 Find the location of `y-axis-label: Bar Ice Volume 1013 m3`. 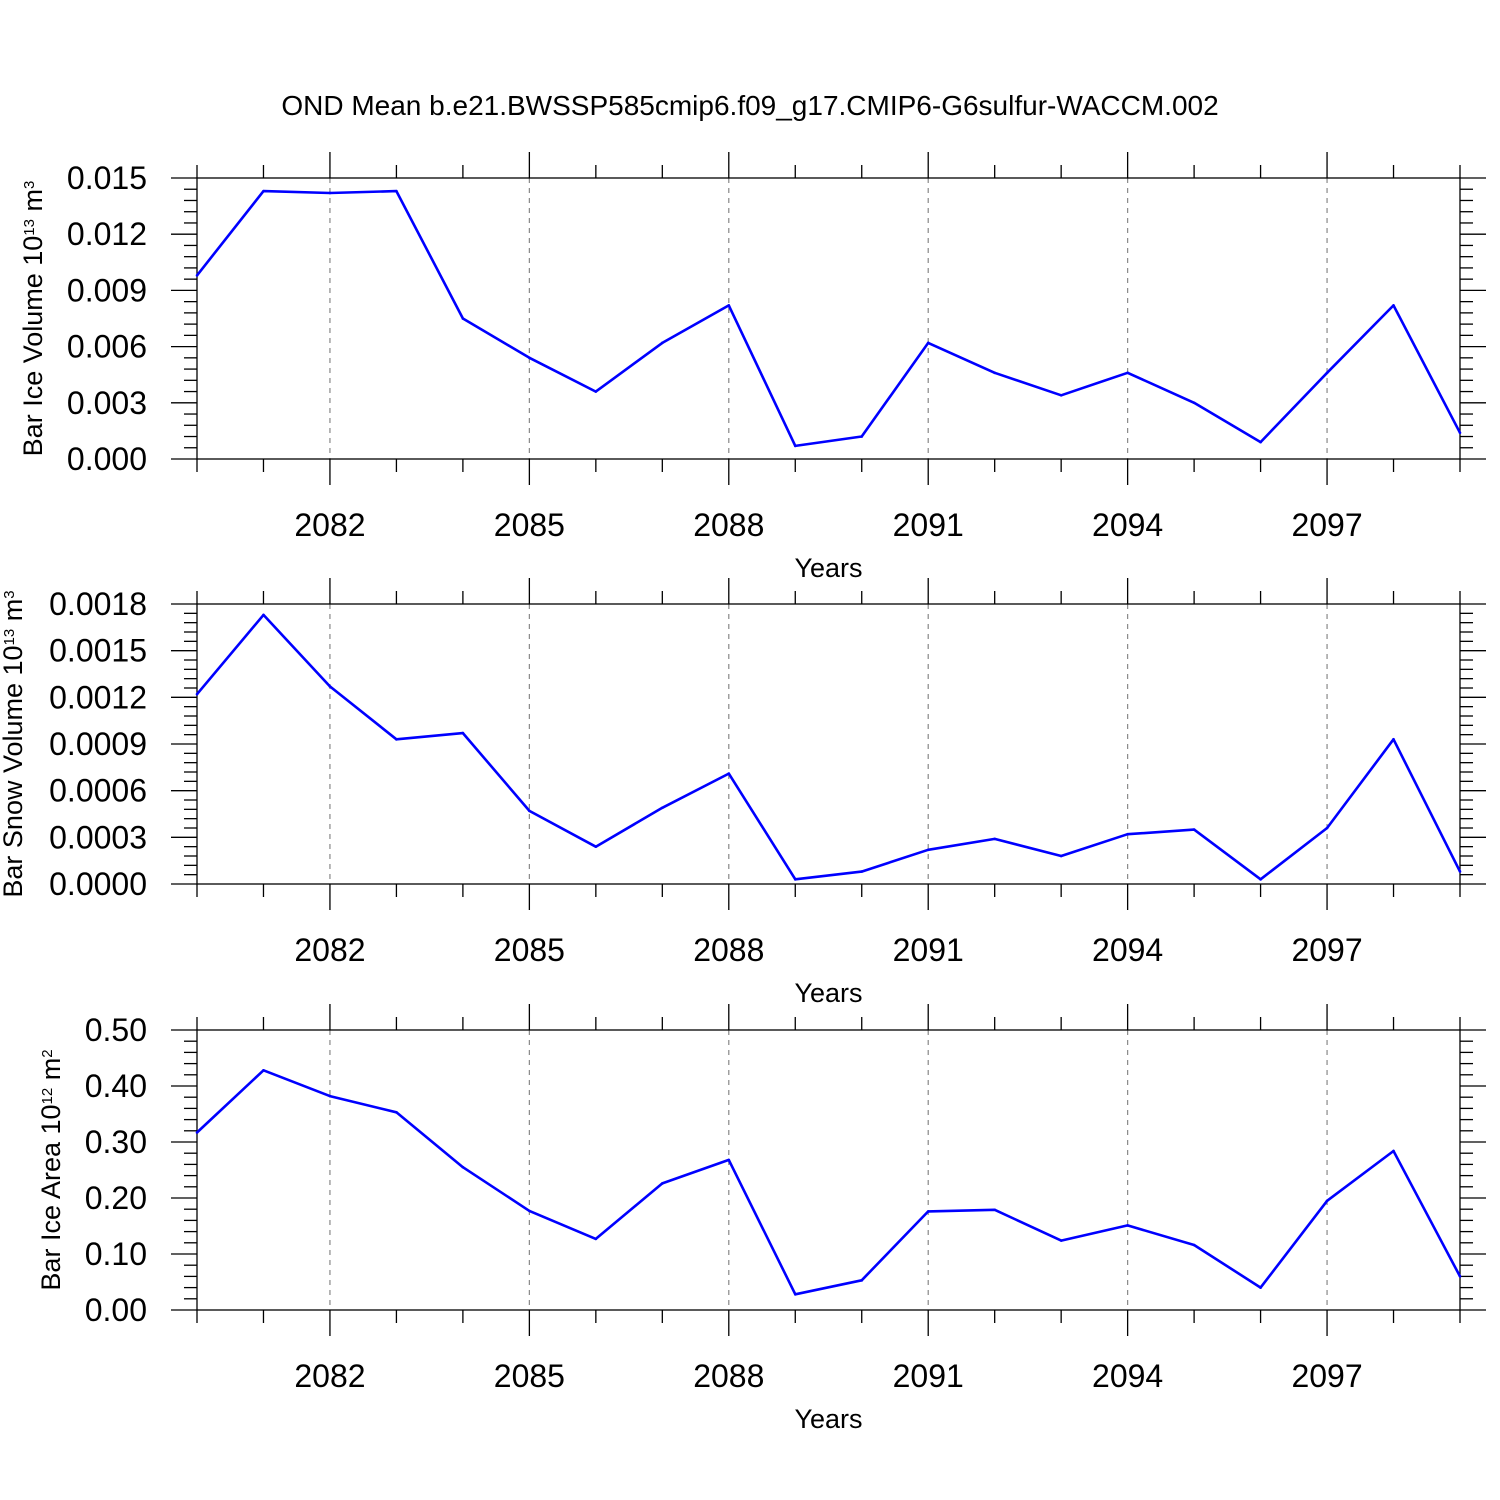

y-axis-label: Bar Ice Volume 1013 m3 is located at coordinates (33, 319).